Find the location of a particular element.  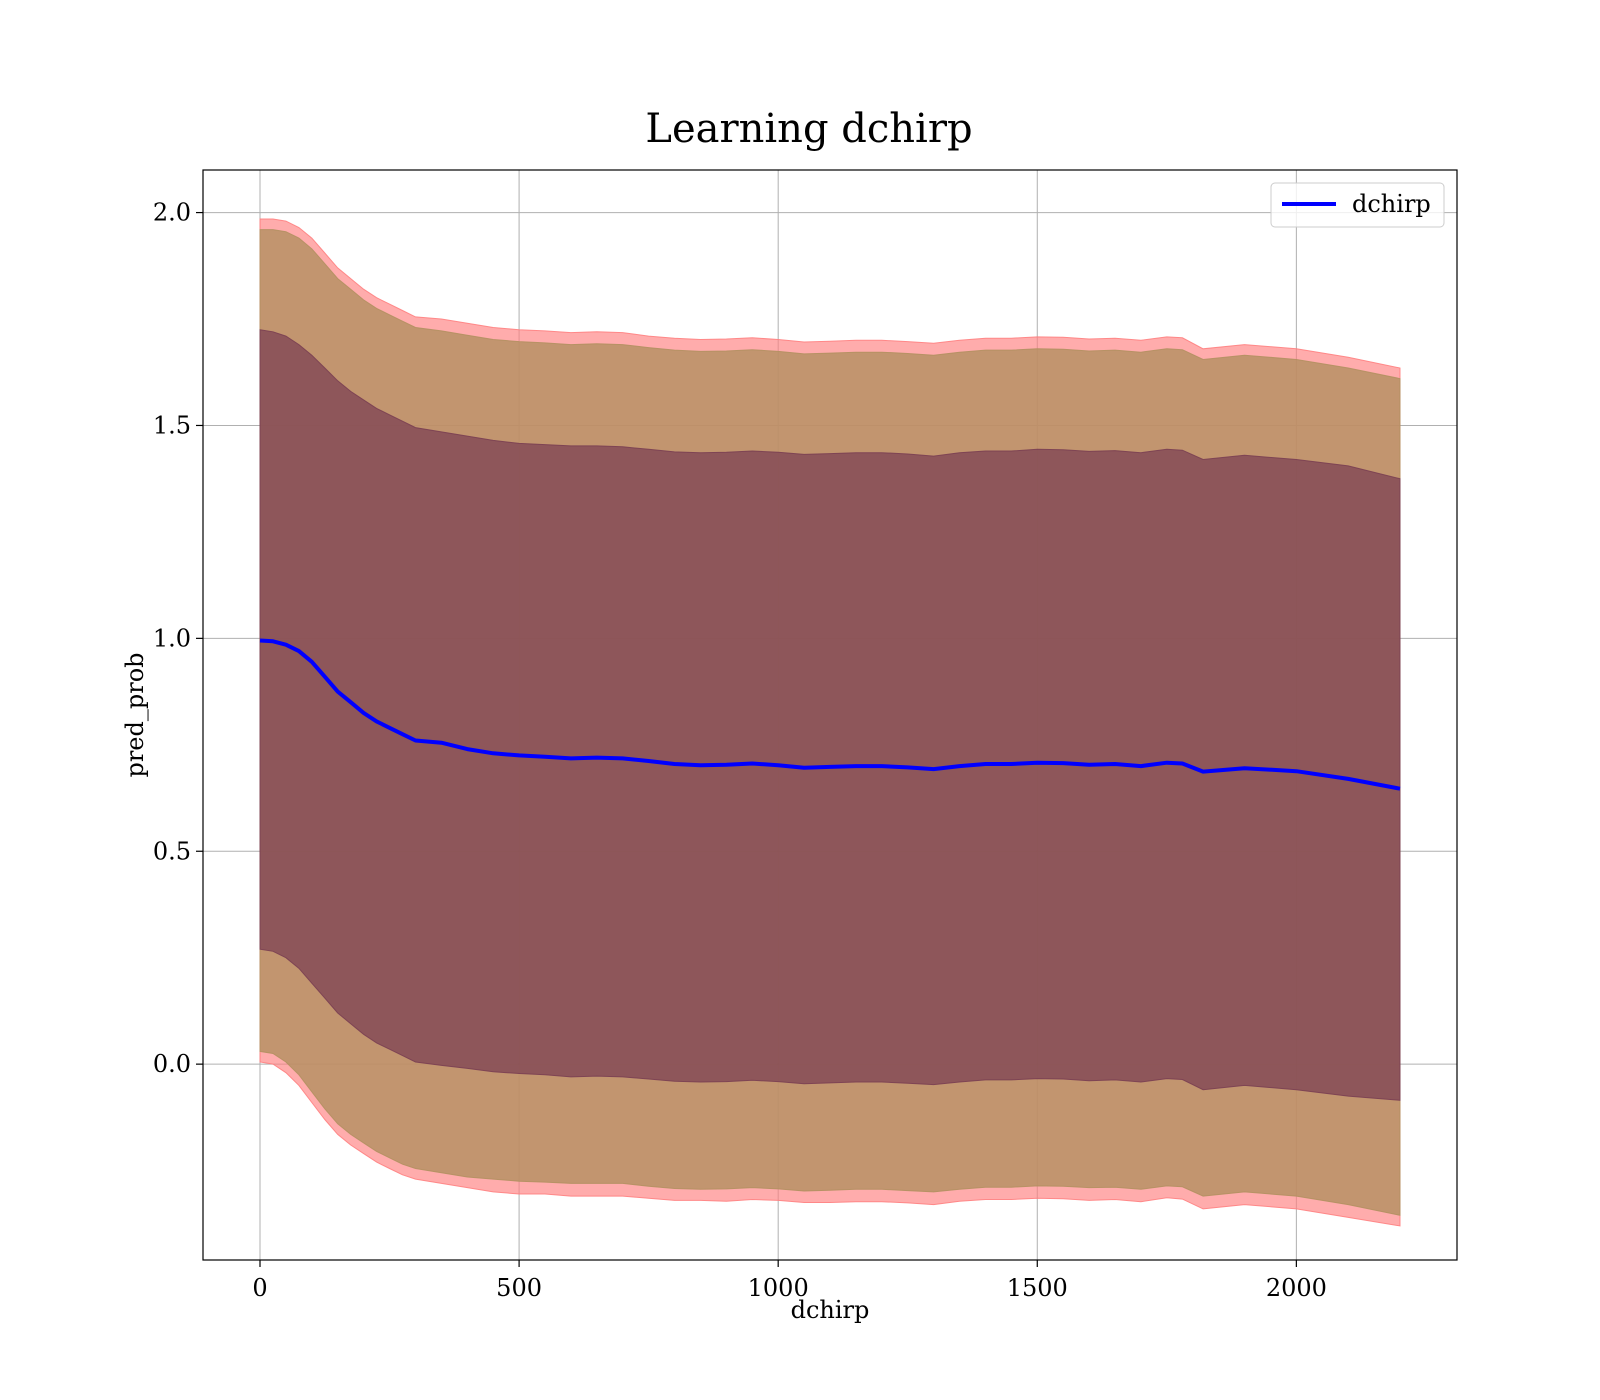

series-lines is located at coordinates (830, 714).